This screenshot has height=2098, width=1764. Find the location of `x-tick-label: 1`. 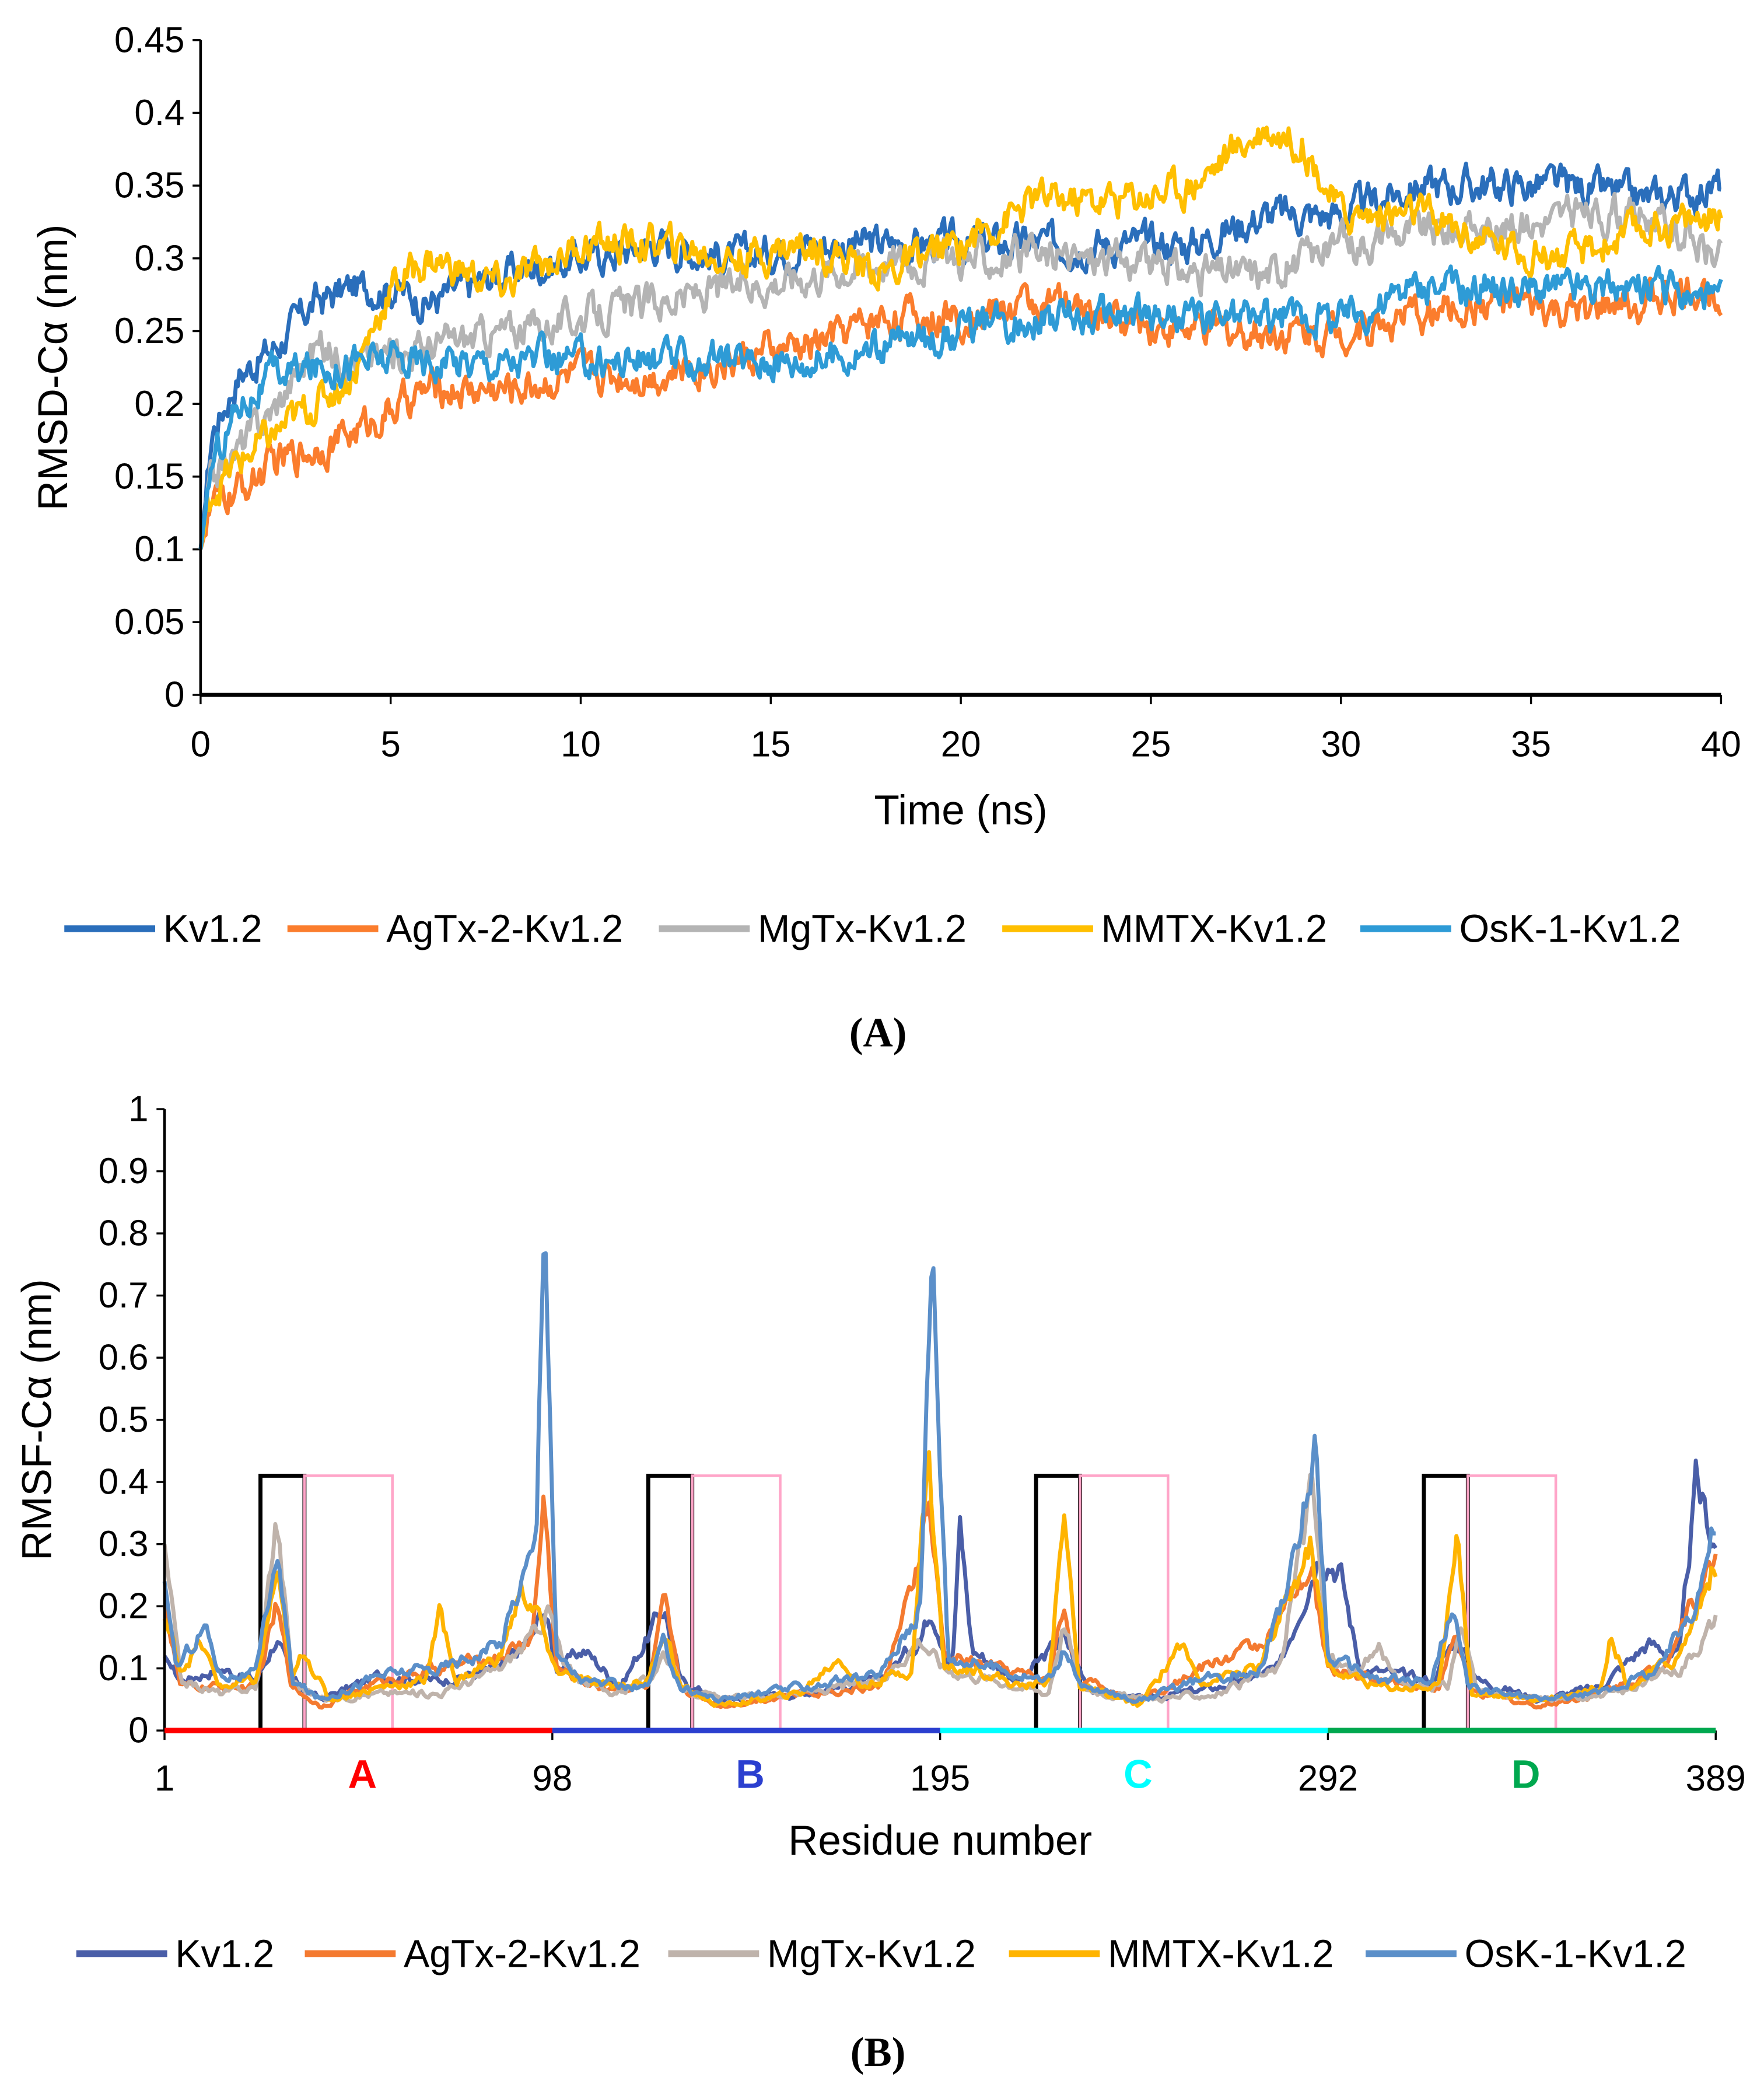

x-tick-label: 1 is located at coordinates (164, 1778).